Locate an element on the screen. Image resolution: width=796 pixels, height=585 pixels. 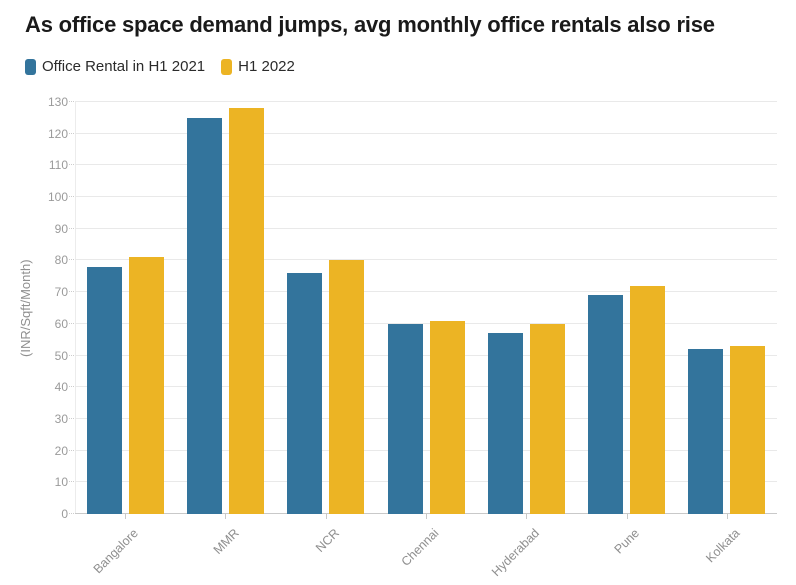
x-tick-mark-mmr is located at coordinates (226, 516).